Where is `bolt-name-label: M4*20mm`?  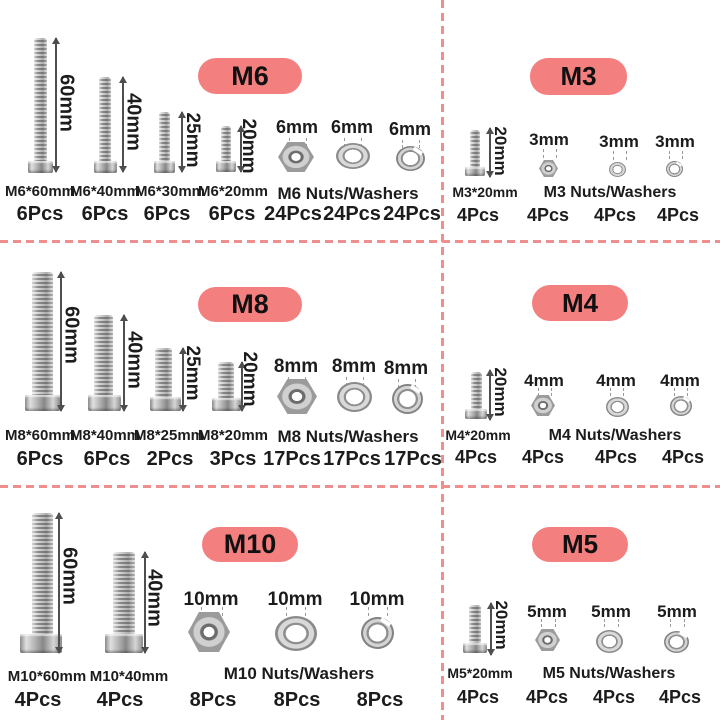
bolt-name-label: M4*20mm is located at coordinates (478, 435).